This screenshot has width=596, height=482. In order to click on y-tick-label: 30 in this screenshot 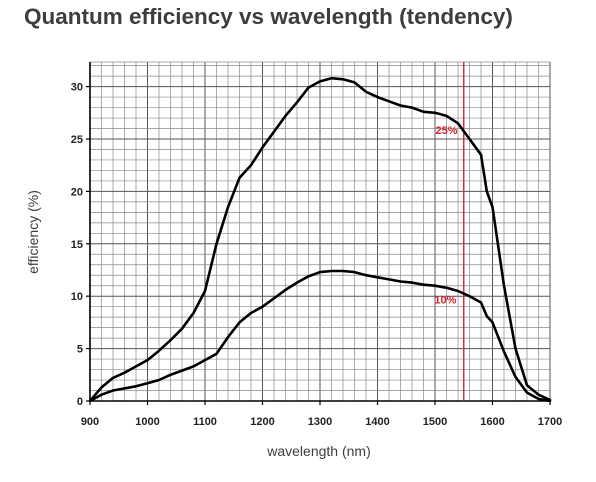, I will do `click(77, 88)`.